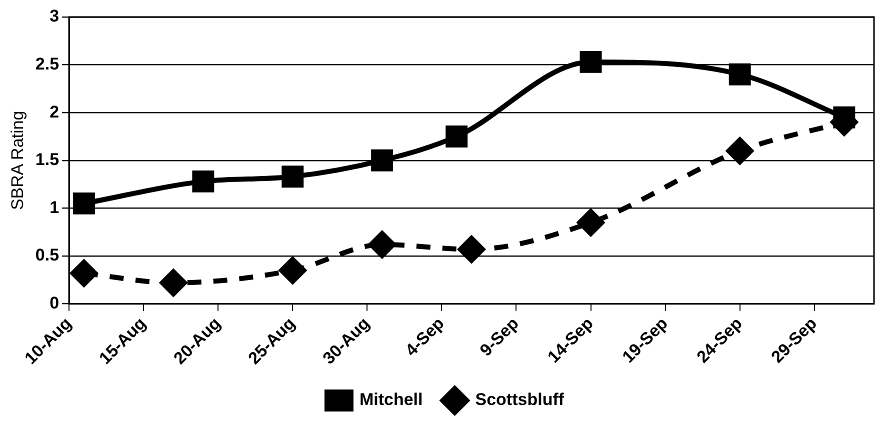 This screenshot has height=423, width=891. I want to click on y-tick-label: 0, so click(55, 303).